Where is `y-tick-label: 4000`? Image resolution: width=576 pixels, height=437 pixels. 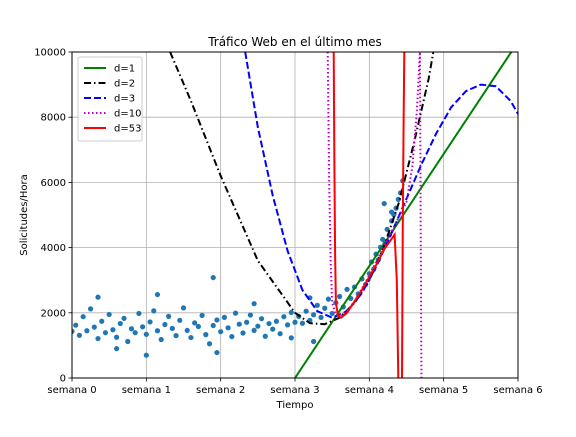
y-tick-label: 4000 is located at coordinates (53, 248).